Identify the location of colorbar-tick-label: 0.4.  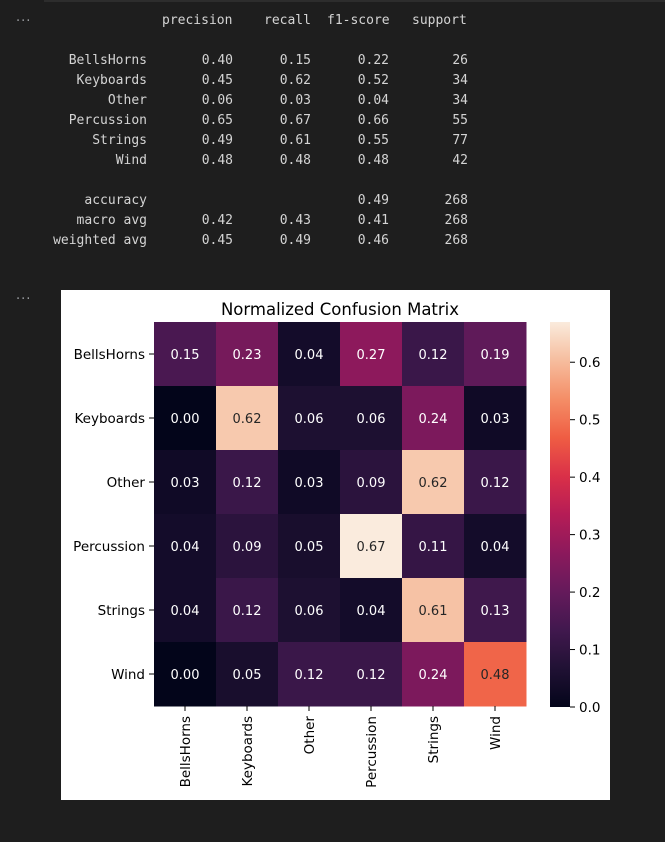
(589, 478).